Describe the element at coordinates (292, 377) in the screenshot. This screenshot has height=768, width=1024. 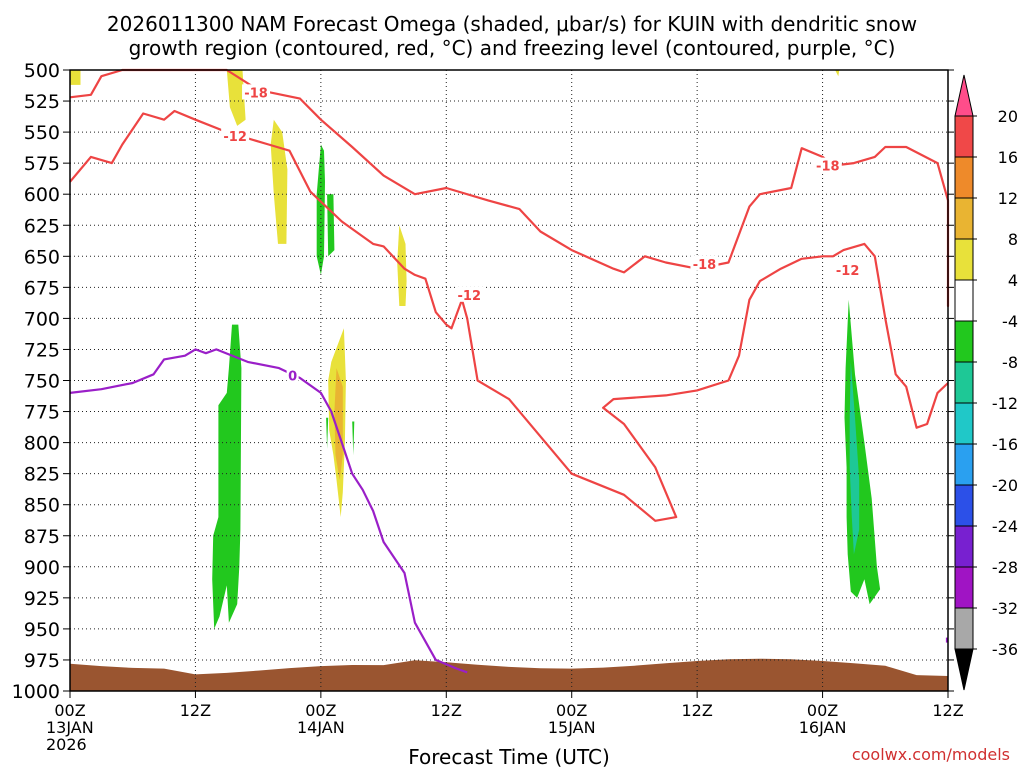
I see `contour-label: 0` at that location.